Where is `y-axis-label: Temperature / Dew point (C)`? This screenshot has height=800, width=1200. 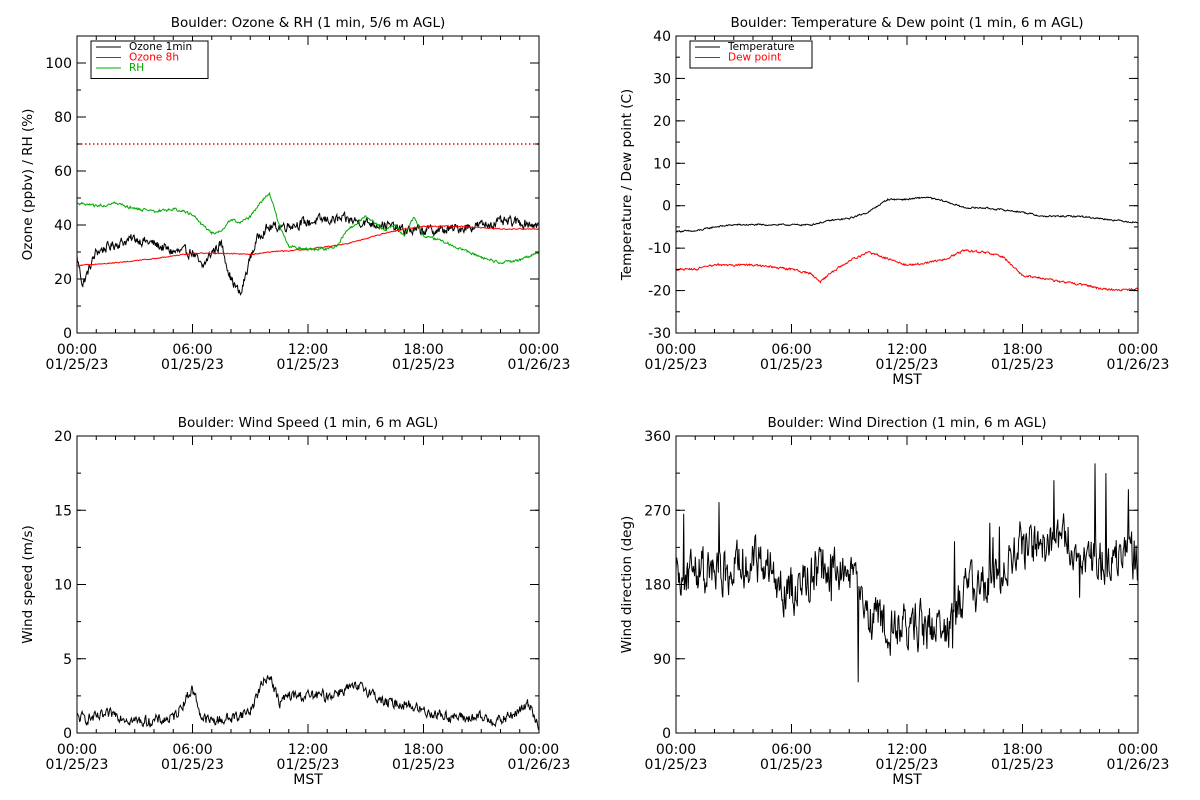 y-axis-label: Temperature / Dew point (C) is located at coordinates (627, 185).